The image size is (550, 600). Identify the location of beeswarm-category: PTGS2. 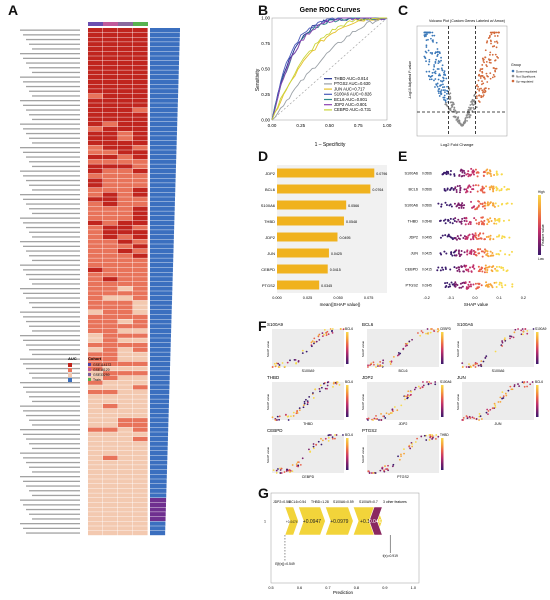
(412, 285).